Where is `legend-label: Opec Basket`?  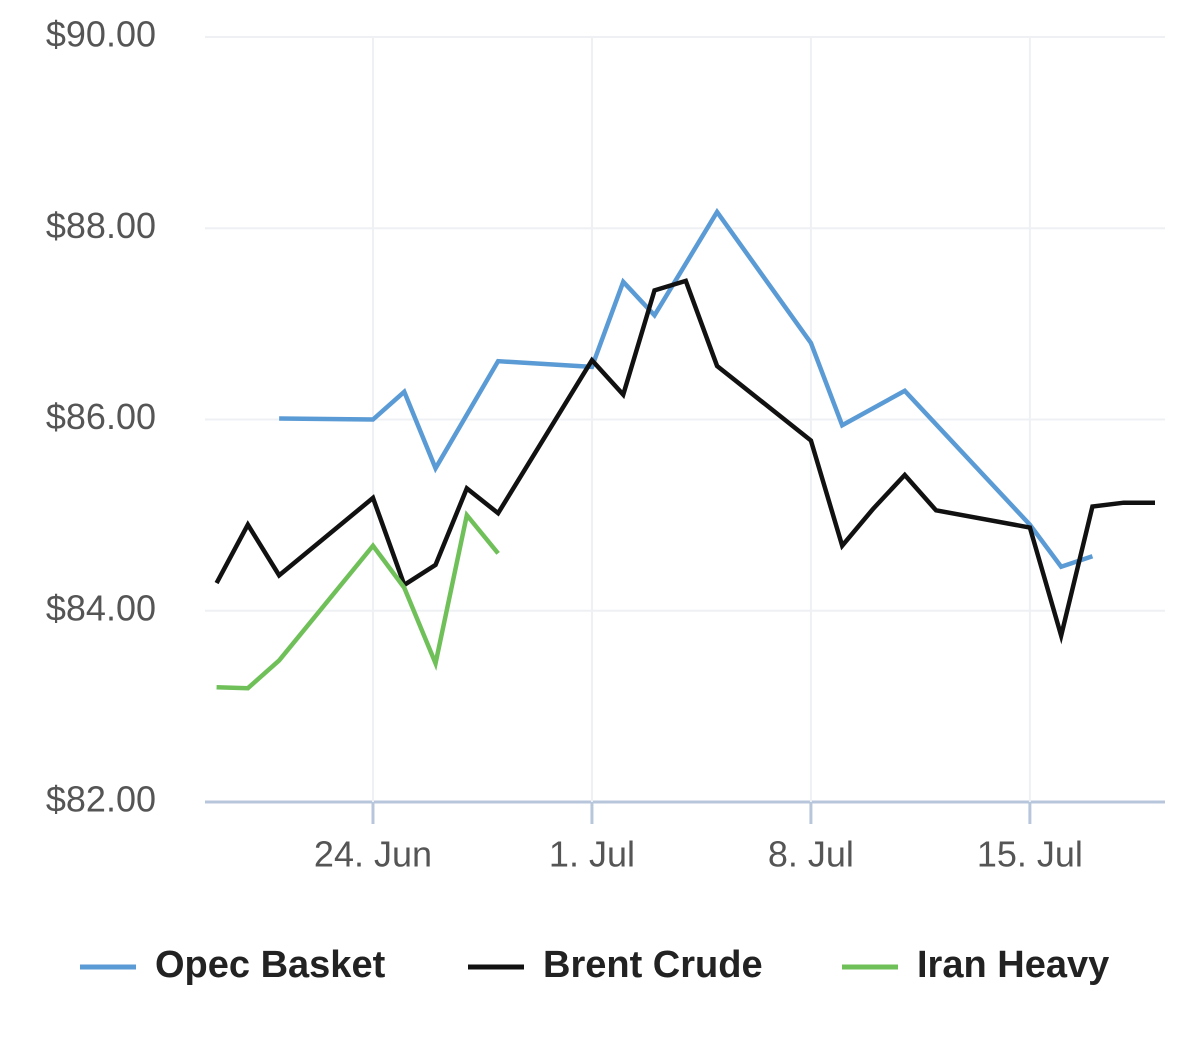 legend-label: Opec Basket is located at coordinates (270, 965).